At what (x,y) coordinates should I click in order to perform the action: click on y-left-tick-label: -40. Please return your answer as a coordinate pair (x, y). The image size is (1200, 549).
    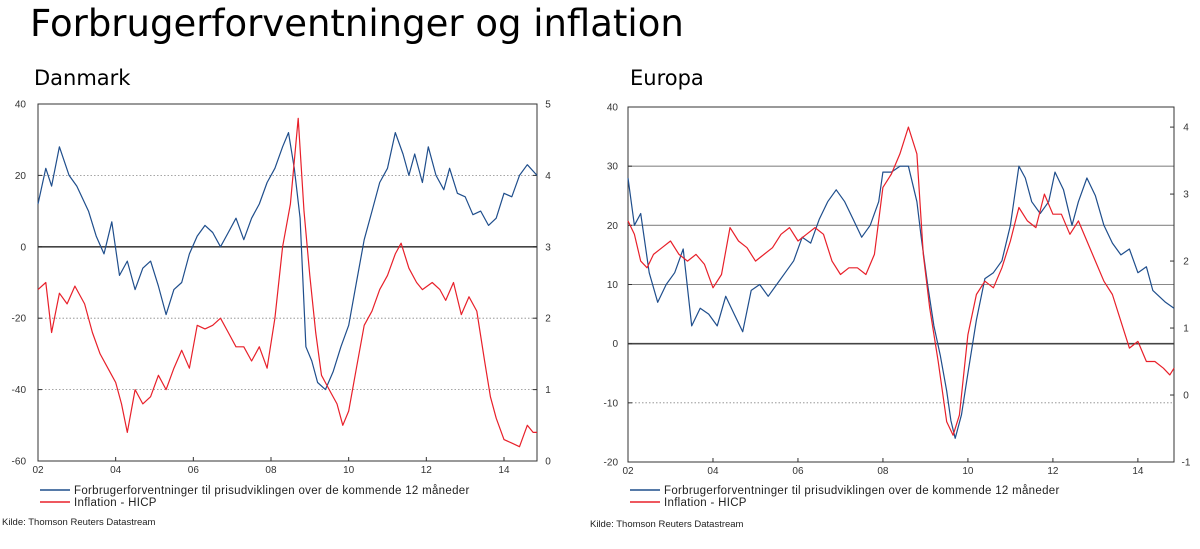
    Looking at the image, I should click on (19, 390).